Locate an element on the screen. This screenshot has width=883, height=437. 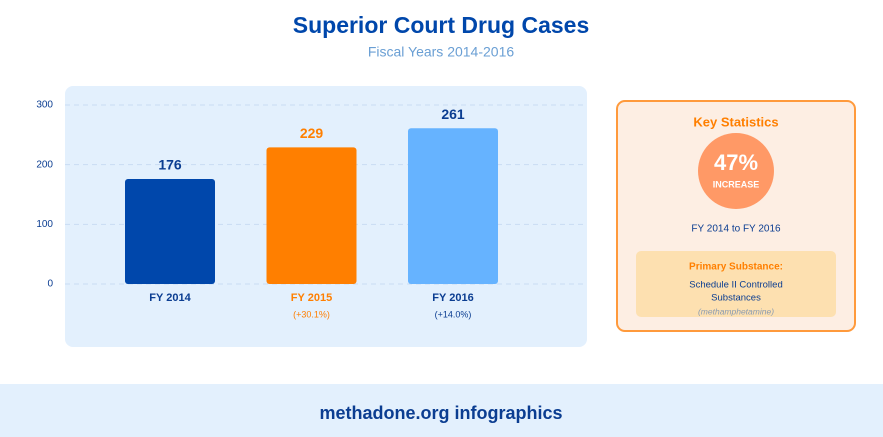
chart-subtitle: Fiscal Years 2014-2016 is located at coordinates (441, 52).